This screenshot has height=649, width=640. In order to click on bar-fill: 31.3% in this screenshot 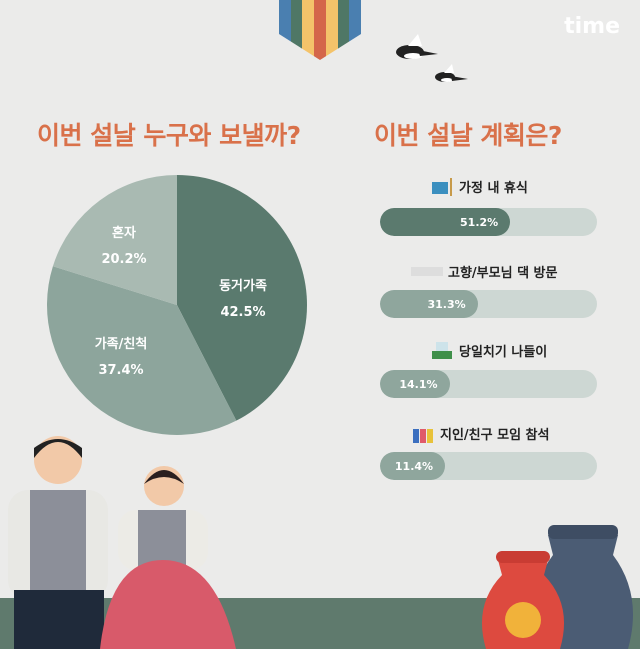, I will do `click(429, 304)`.